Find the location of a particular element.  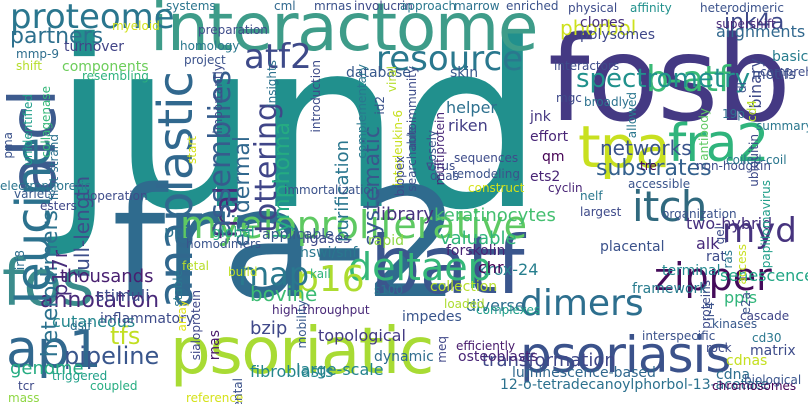

word-163: antibody is located at coordinates (704, 134).